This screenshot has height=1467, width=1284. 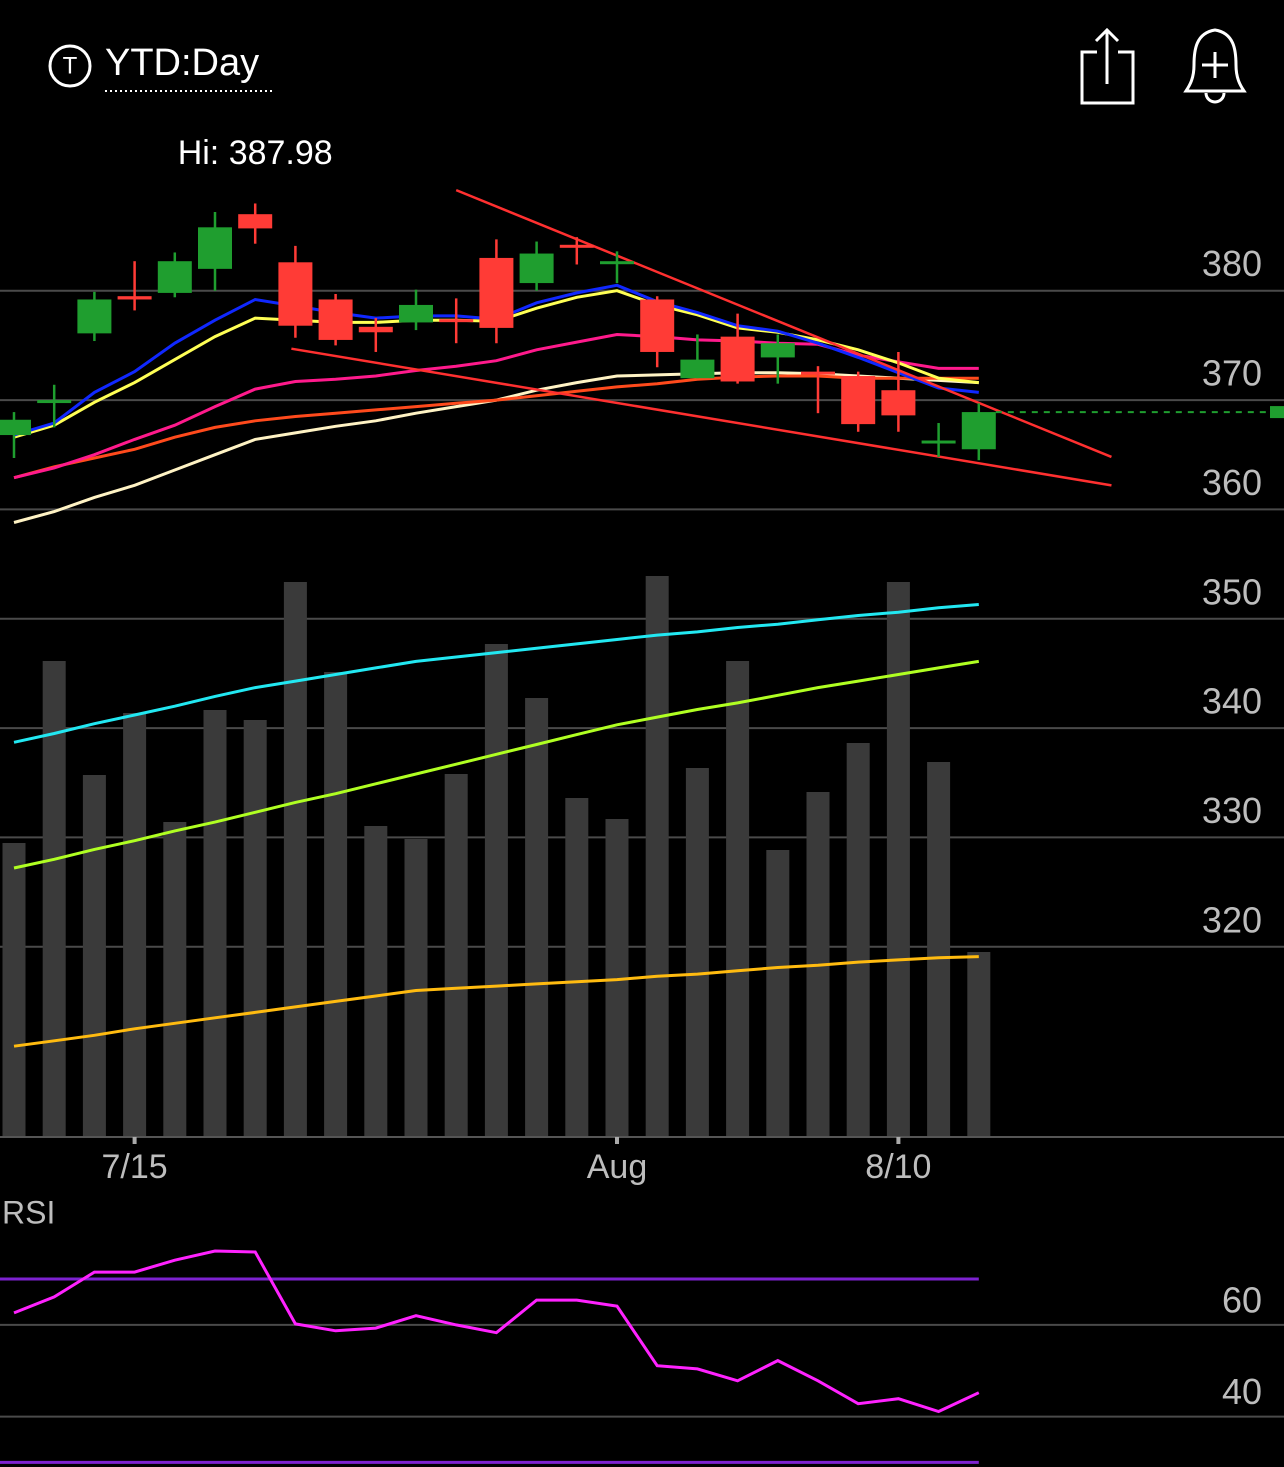 What do you see at coordinates (281, 153) in the screenshot?
I see `high-label-value: 387.98` at bounding box center [281, 153].